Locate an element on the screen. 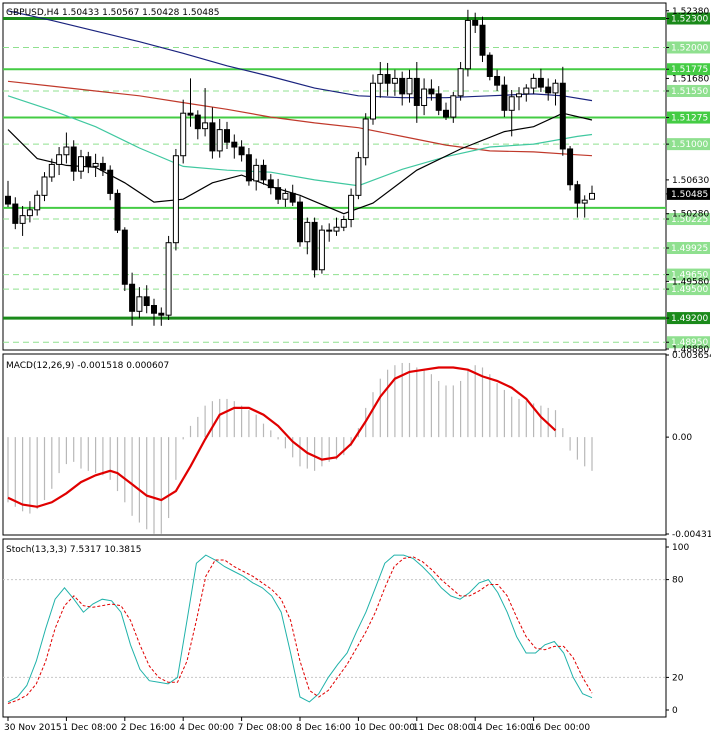 This screenshot has height=734, width=711. last-price-label: 1.50485 is located at coordinates (689, 195).